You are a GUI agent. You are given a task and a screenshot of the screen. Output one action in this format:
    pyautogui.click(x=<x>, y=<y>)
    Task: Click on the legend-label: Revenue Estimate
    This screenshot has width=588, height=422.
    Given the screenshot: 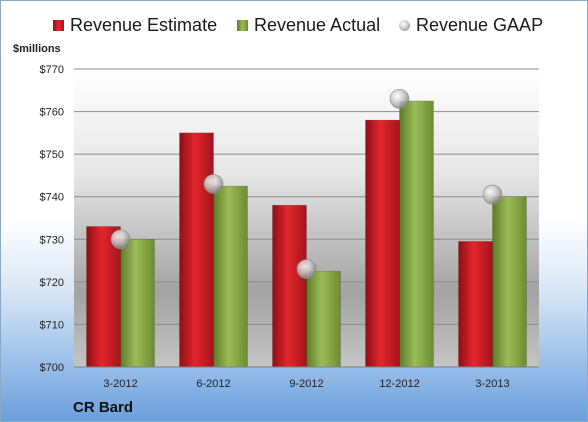 What is the action you would take?
    pyautogui.click(x=144, y=25)
    